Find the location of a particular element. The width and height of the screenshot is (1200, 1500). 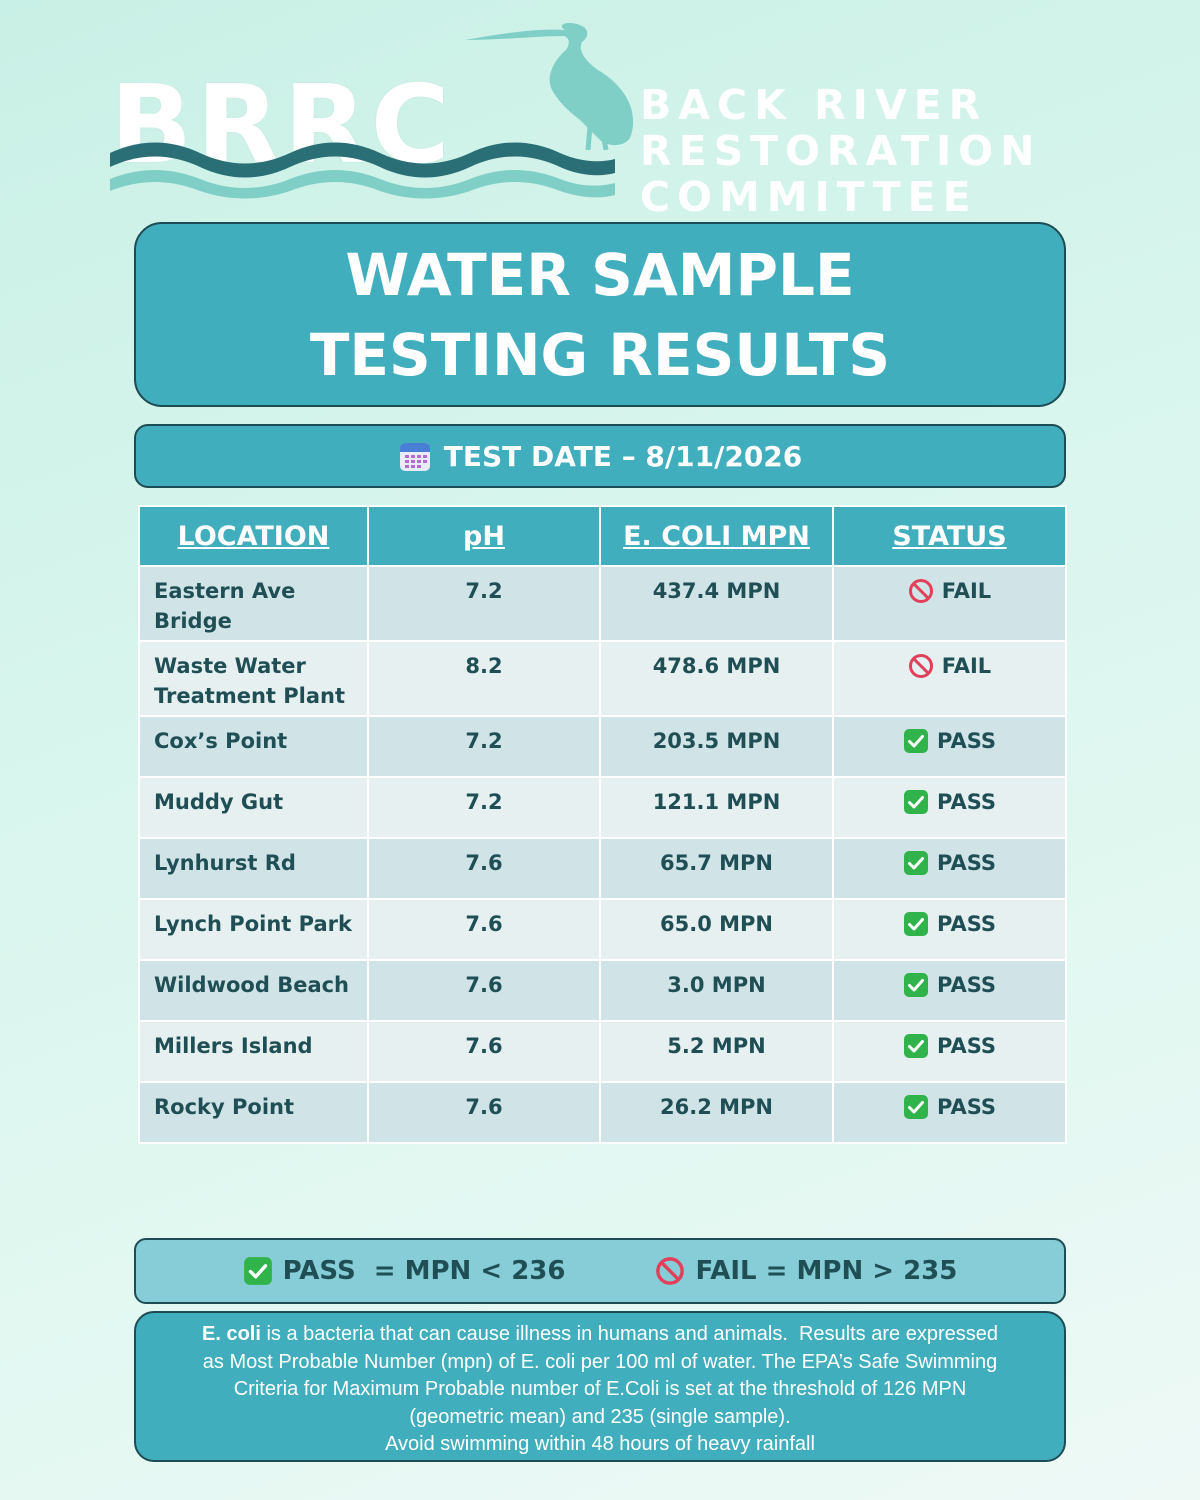

legend-fail: FAIL = MPN > 235 is located at coordinates (806, 1271).